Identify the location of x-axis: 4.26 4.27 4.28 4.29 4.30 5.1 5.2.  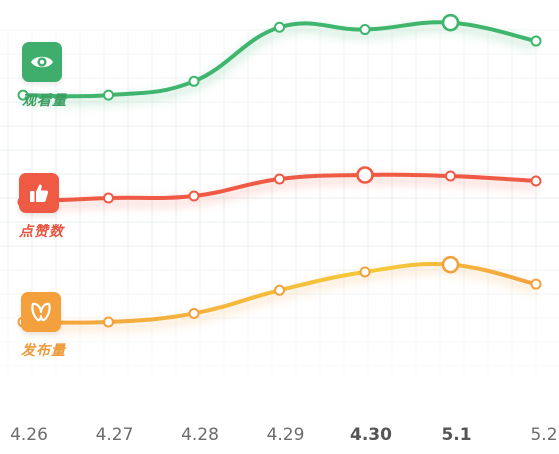
(283, 435).